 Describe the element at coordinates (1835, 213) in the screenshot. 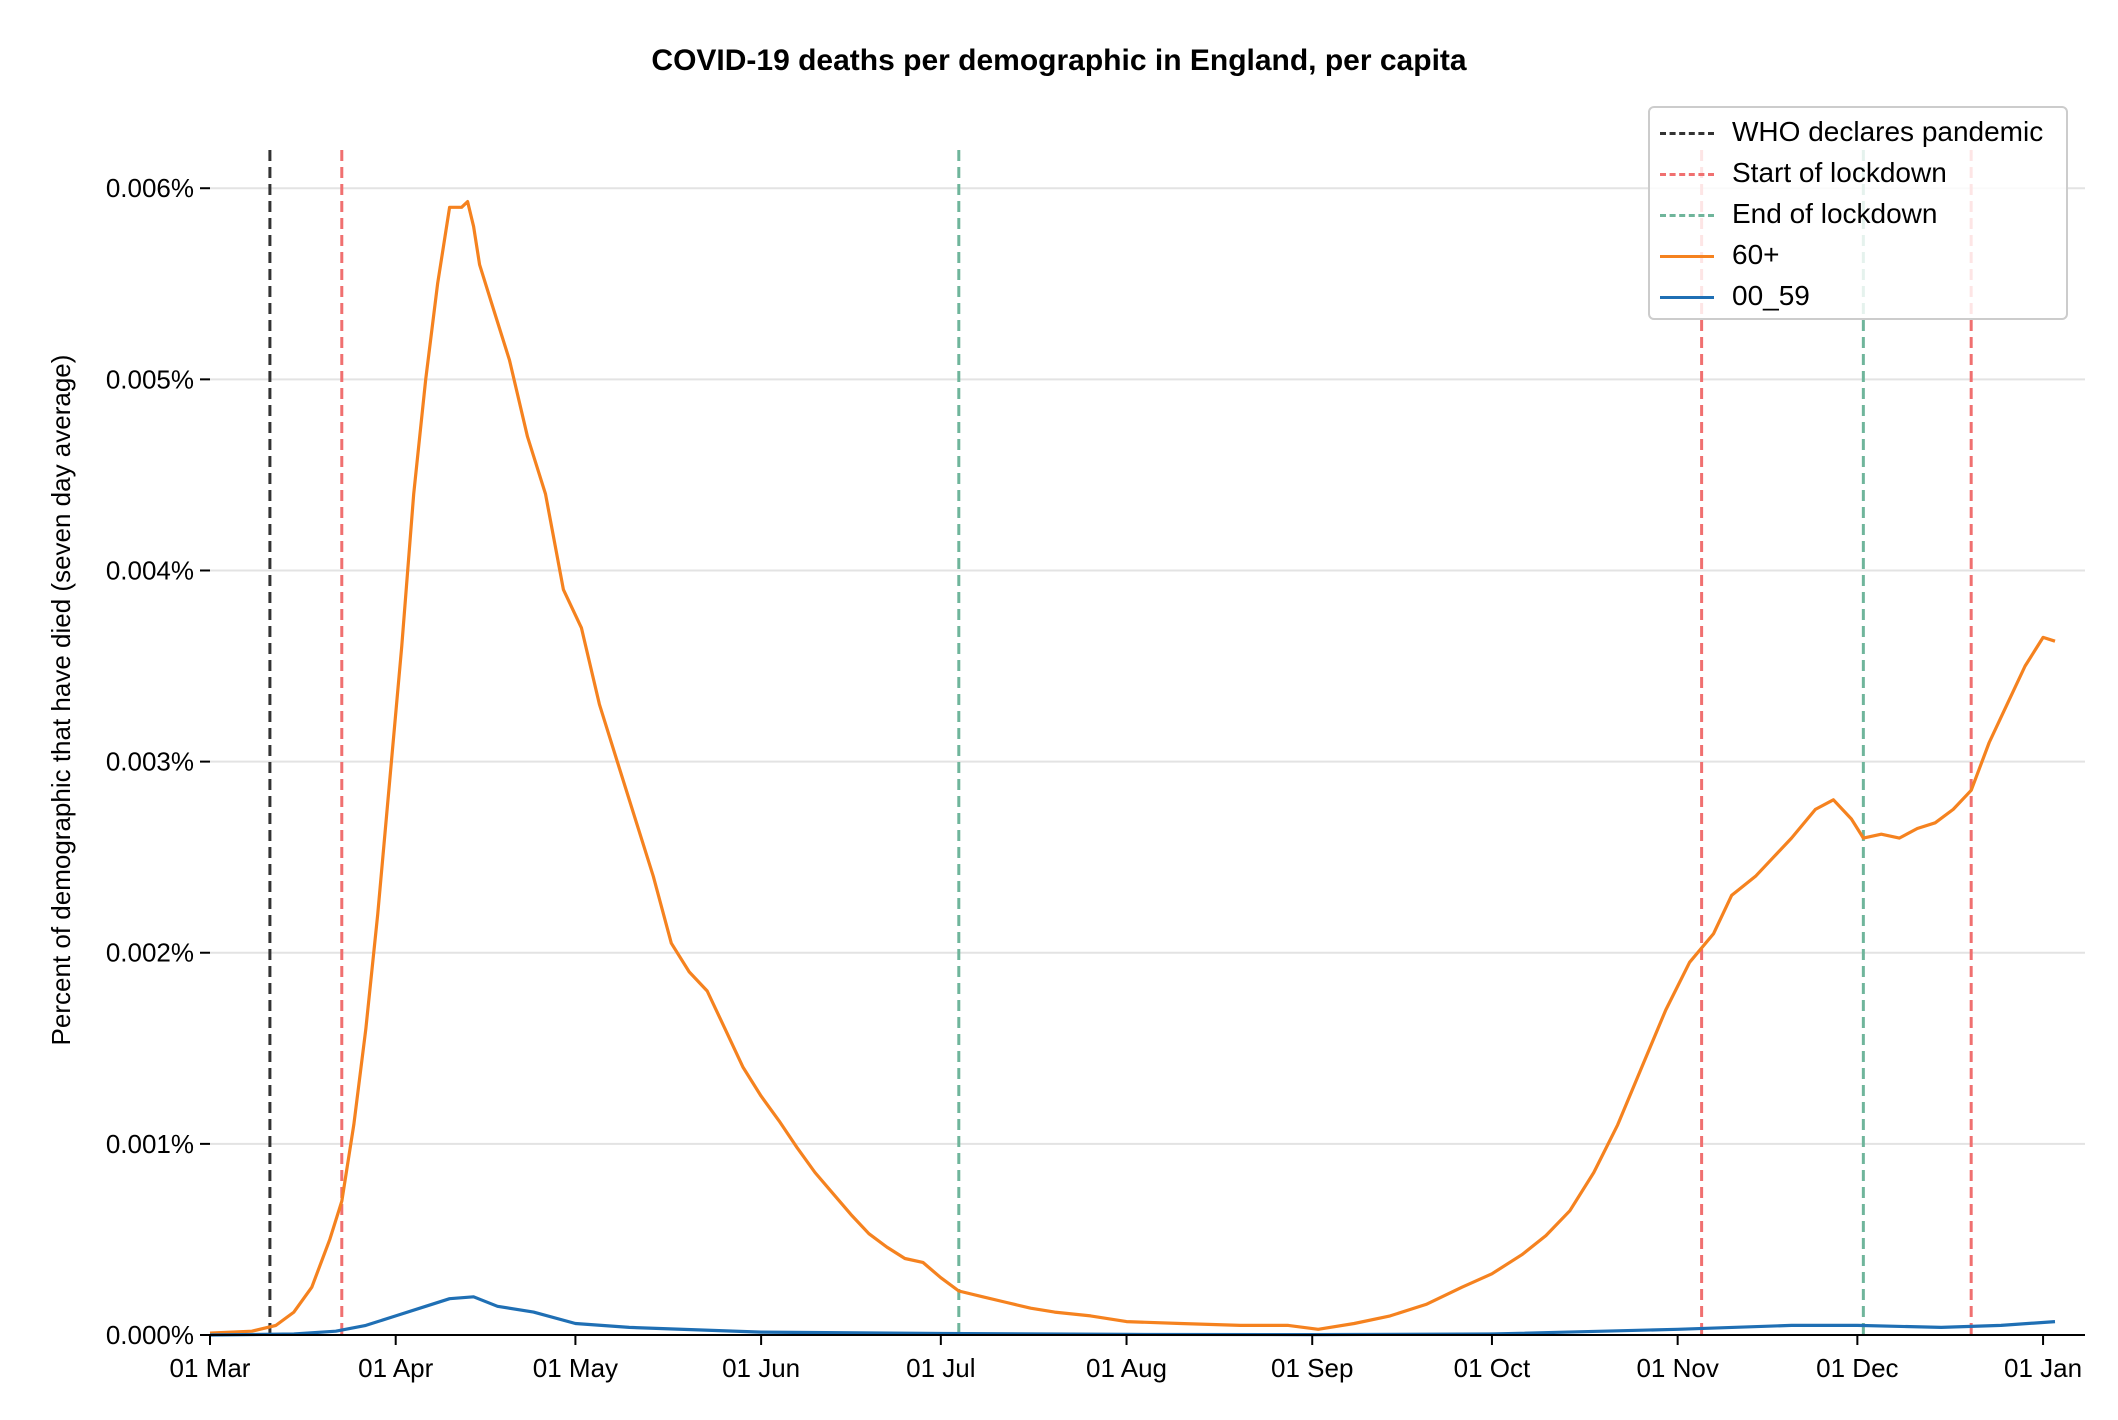

I see `legend-label: End of lockdown` at that location.